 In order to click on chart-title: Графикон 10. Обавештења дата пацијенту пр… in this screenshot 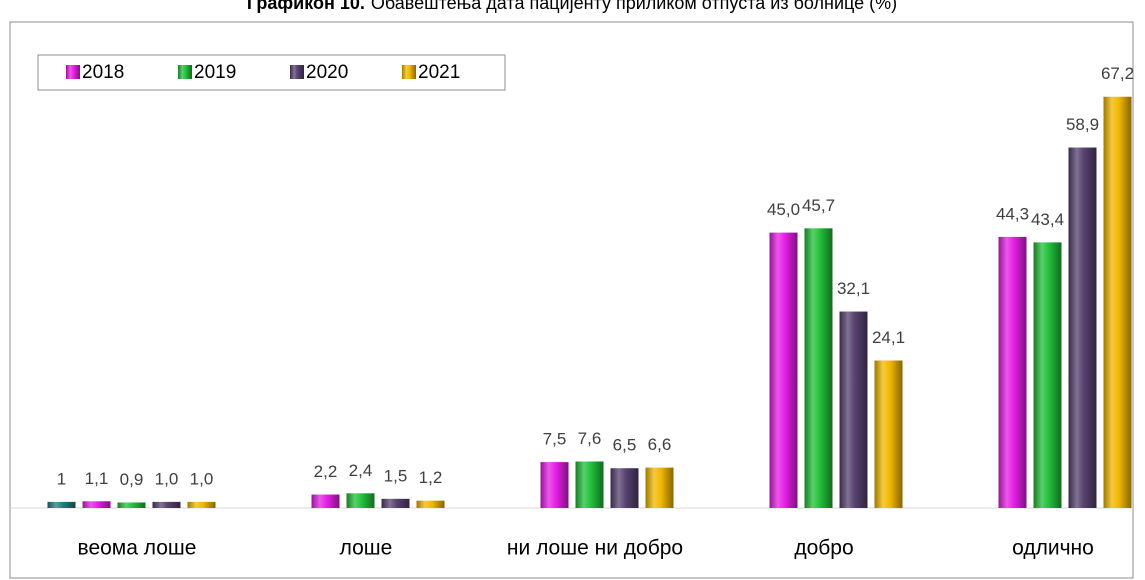, I will do `click(572, 6)`.